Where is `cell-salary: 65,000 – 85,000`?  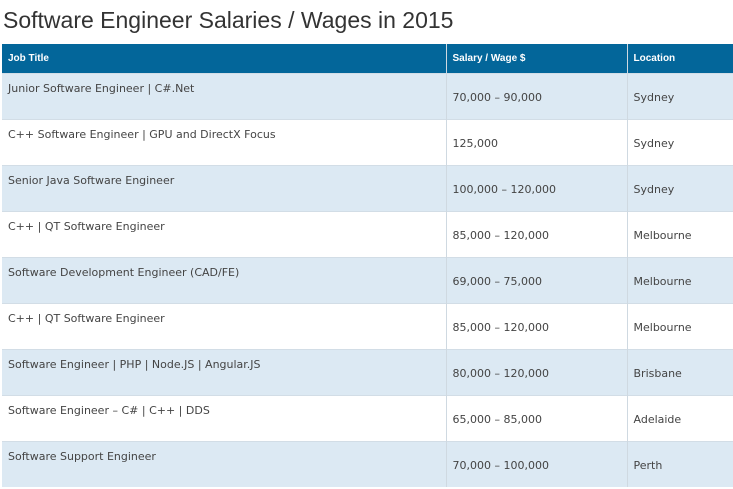 cell-salary: 65,000 – 85,000 is located at coordinates (537, 417).